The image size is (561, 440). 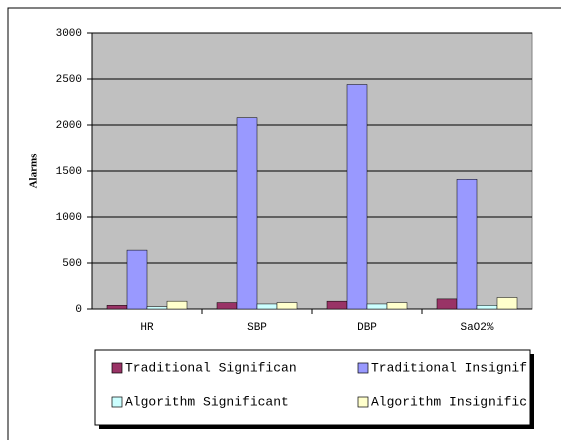 What do you see at coordinates (476, 328) in the screenshot?
I see `x-tick-label: SaO2%` at bounding box center [476, 328].